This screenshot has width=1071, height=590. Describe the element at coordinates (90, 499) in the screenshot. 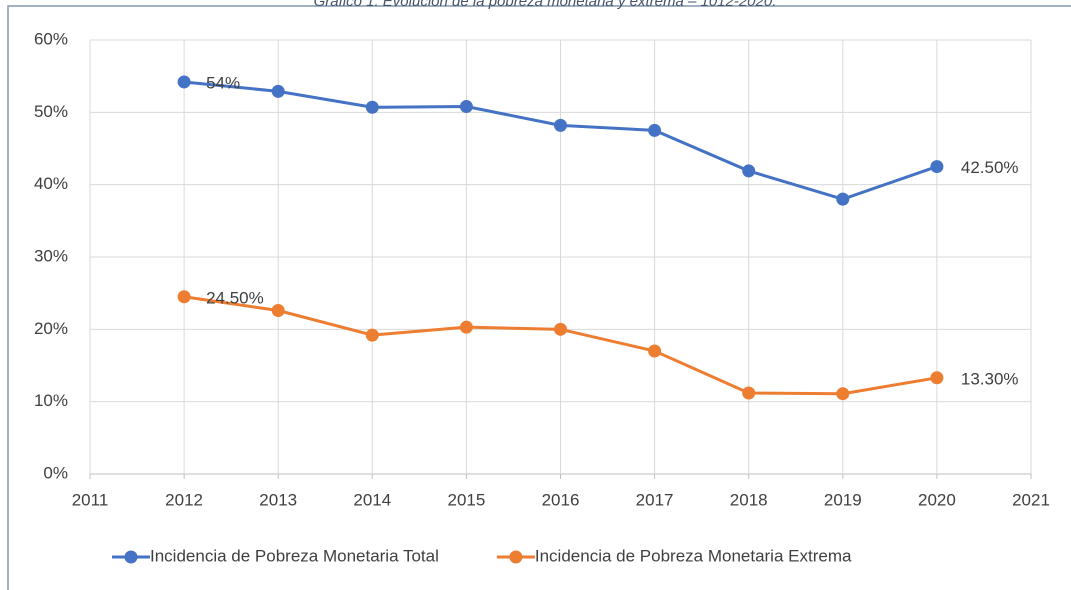

I see `x-tick-label: 2011` at that location.